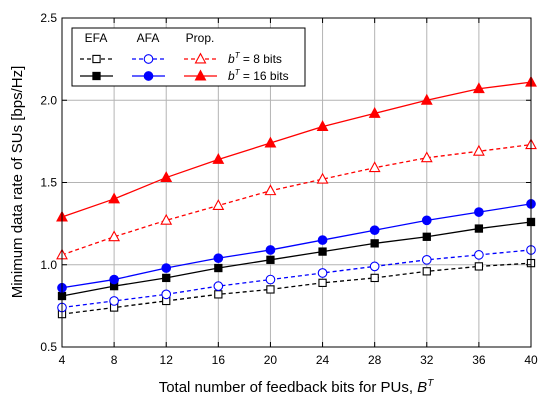  Describe the element at coordinates (96, 76) in the screenshot. I see `legend-marker-efa-16bits` at that location.